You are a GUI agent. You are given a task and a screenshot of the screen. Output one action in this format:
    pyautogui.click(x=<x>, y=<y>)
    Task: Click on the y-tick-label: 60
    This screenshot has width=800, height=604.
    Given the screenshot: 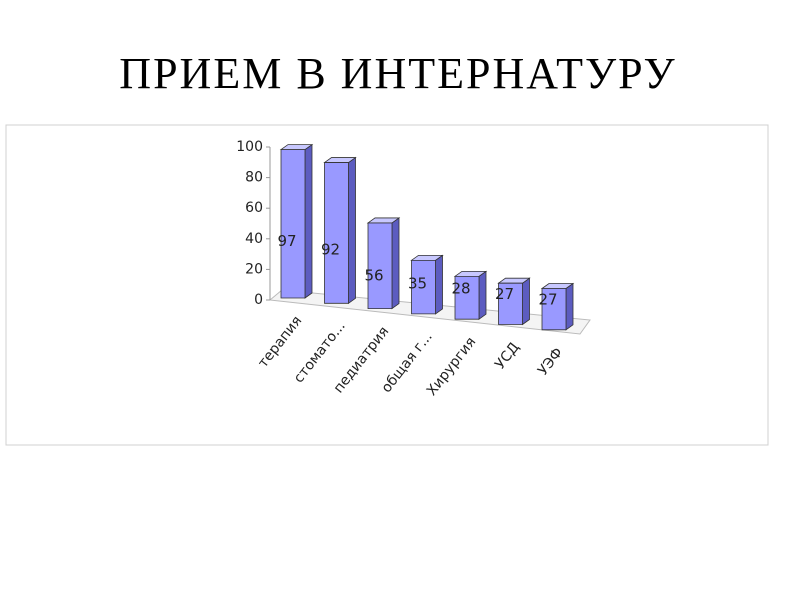 What is the action you would take?
    pyautogui.click(x=254, y=208)
    